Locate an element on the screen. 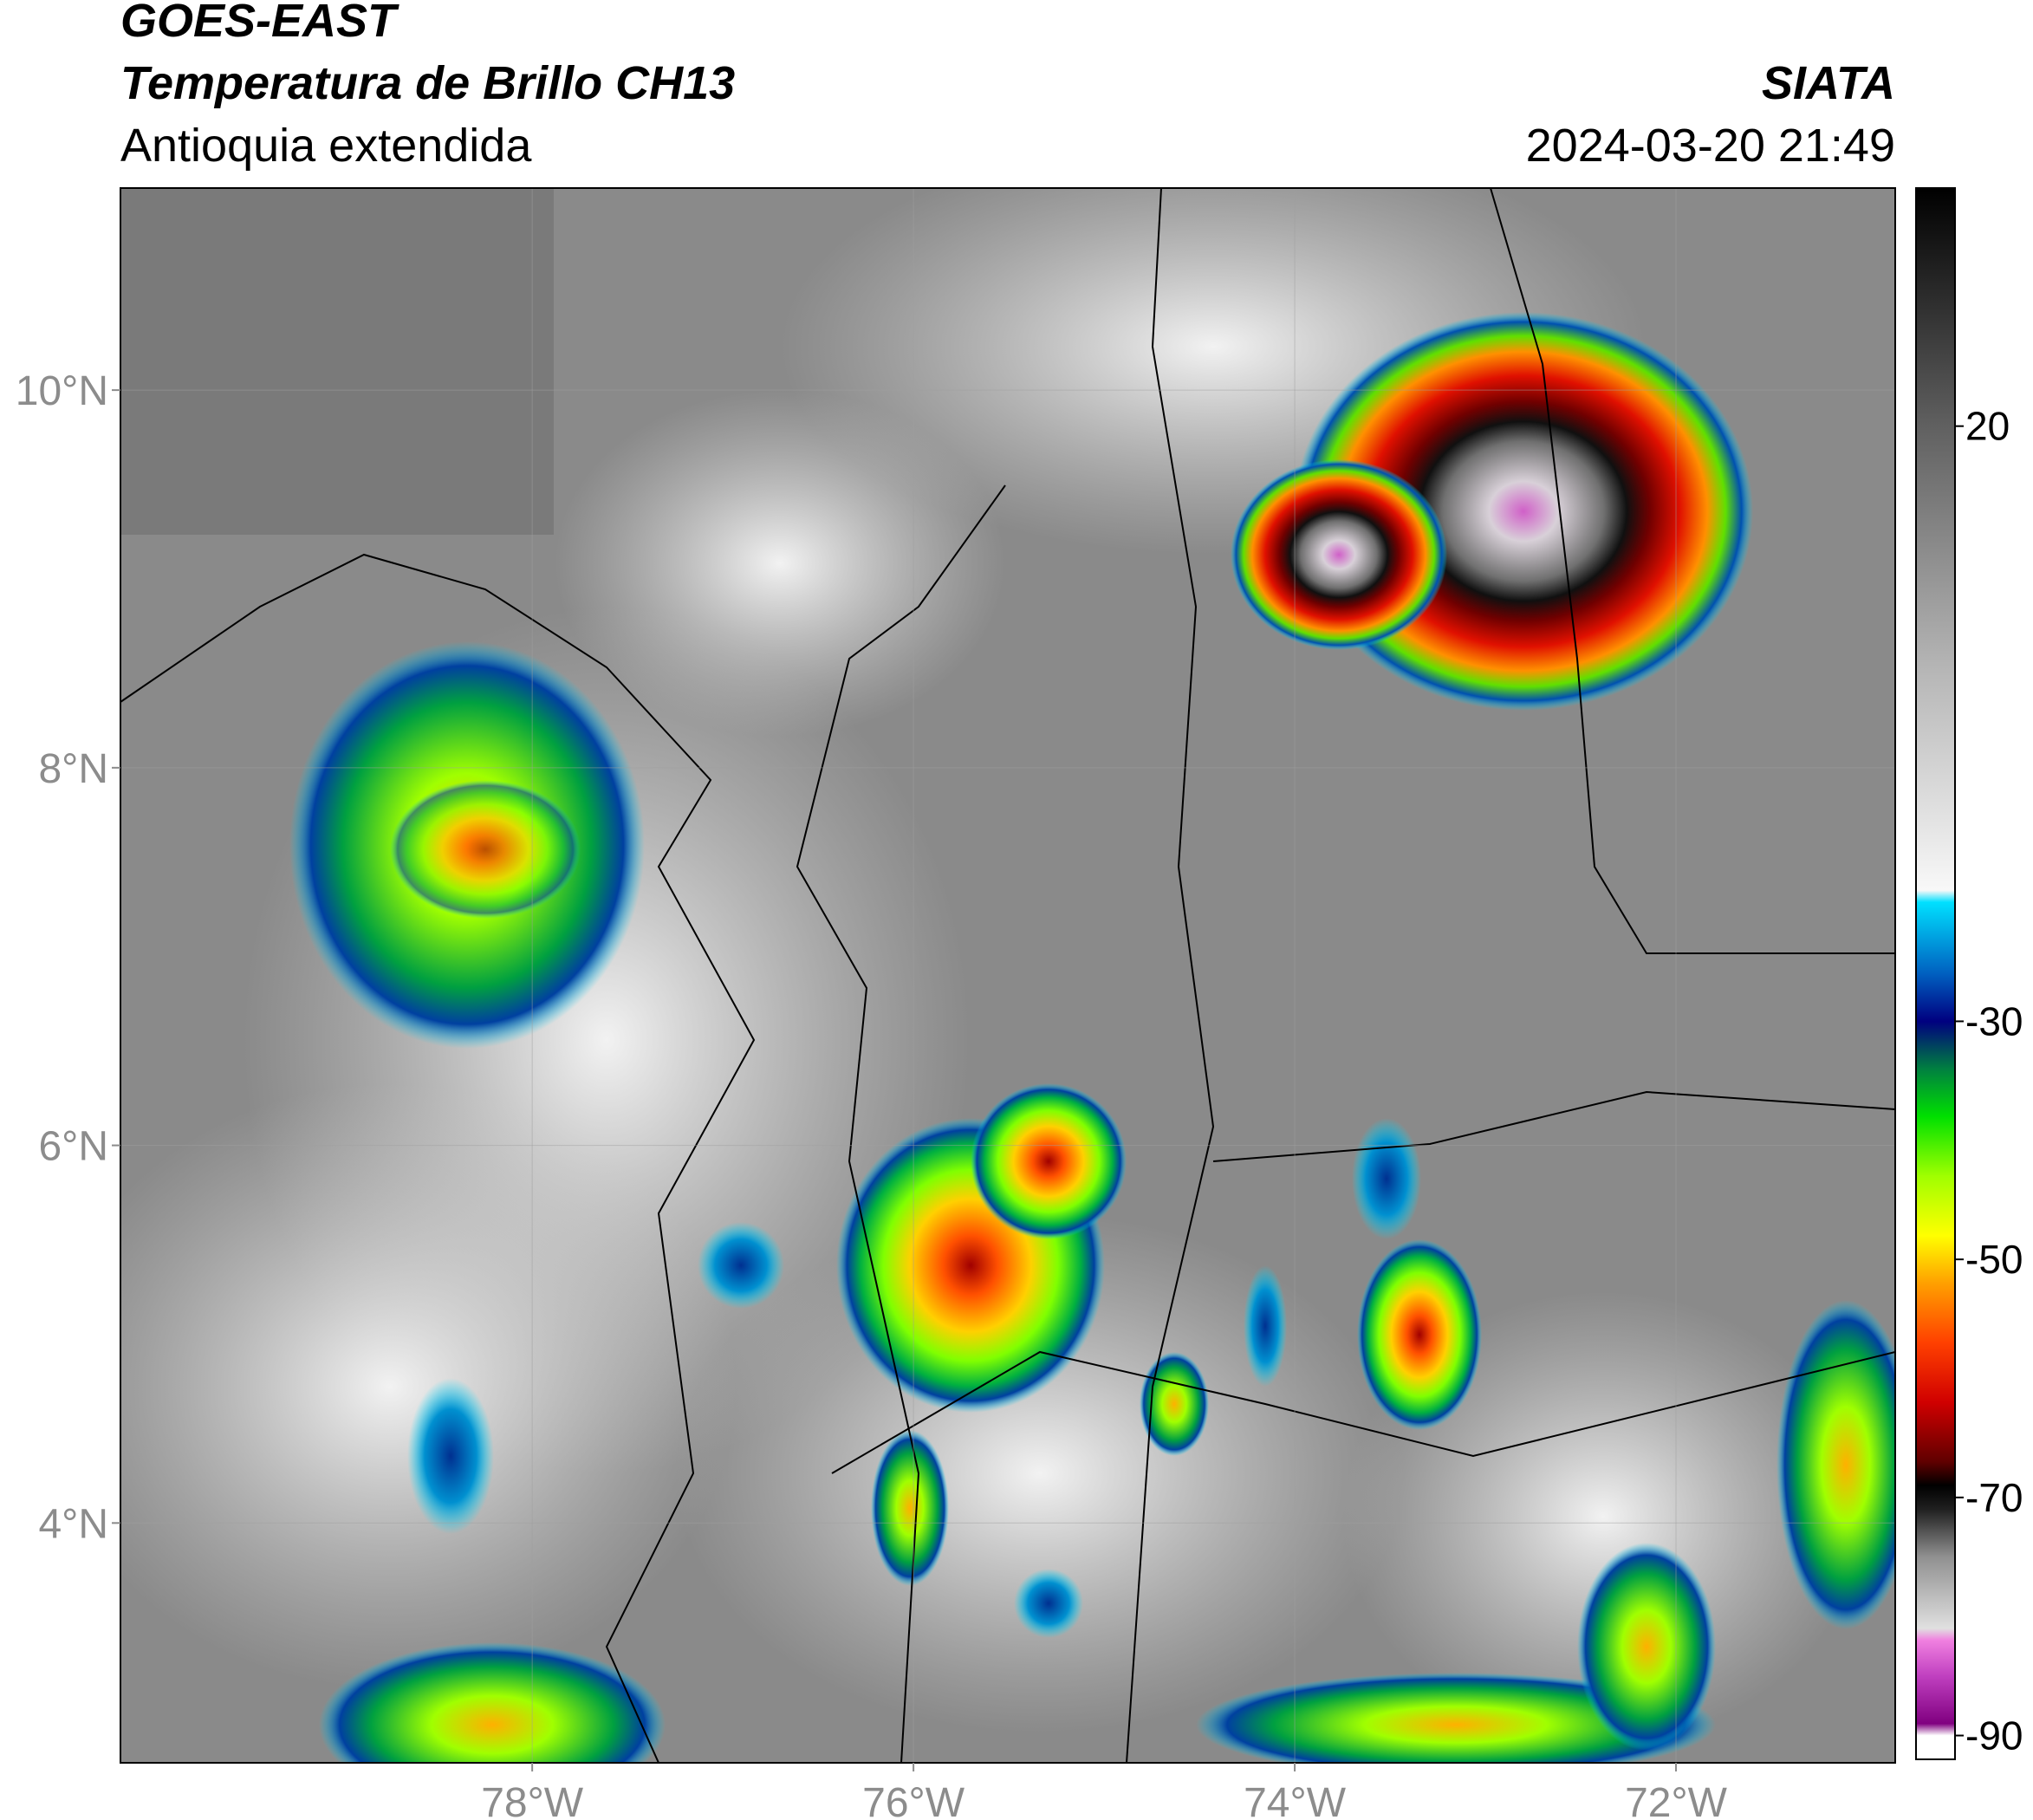 The width and height of the screenshot is (2033, 1820). lon-tick-label: 72°W is located at coordinates (1676, 1800).